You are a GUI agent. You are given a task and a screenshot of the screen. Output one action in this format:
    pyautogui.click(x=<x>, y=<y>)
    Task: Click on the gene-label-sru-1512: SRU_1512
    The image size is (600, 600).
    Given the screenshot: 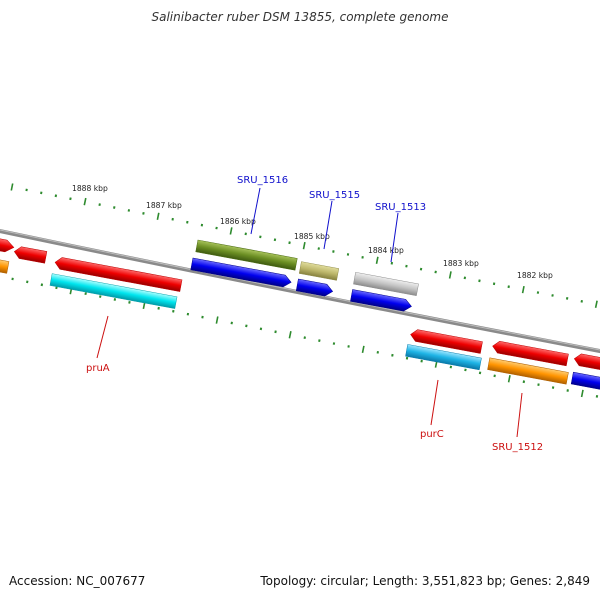 What is the action you would take?
    pyautogui.click(x=517, y=447)
    